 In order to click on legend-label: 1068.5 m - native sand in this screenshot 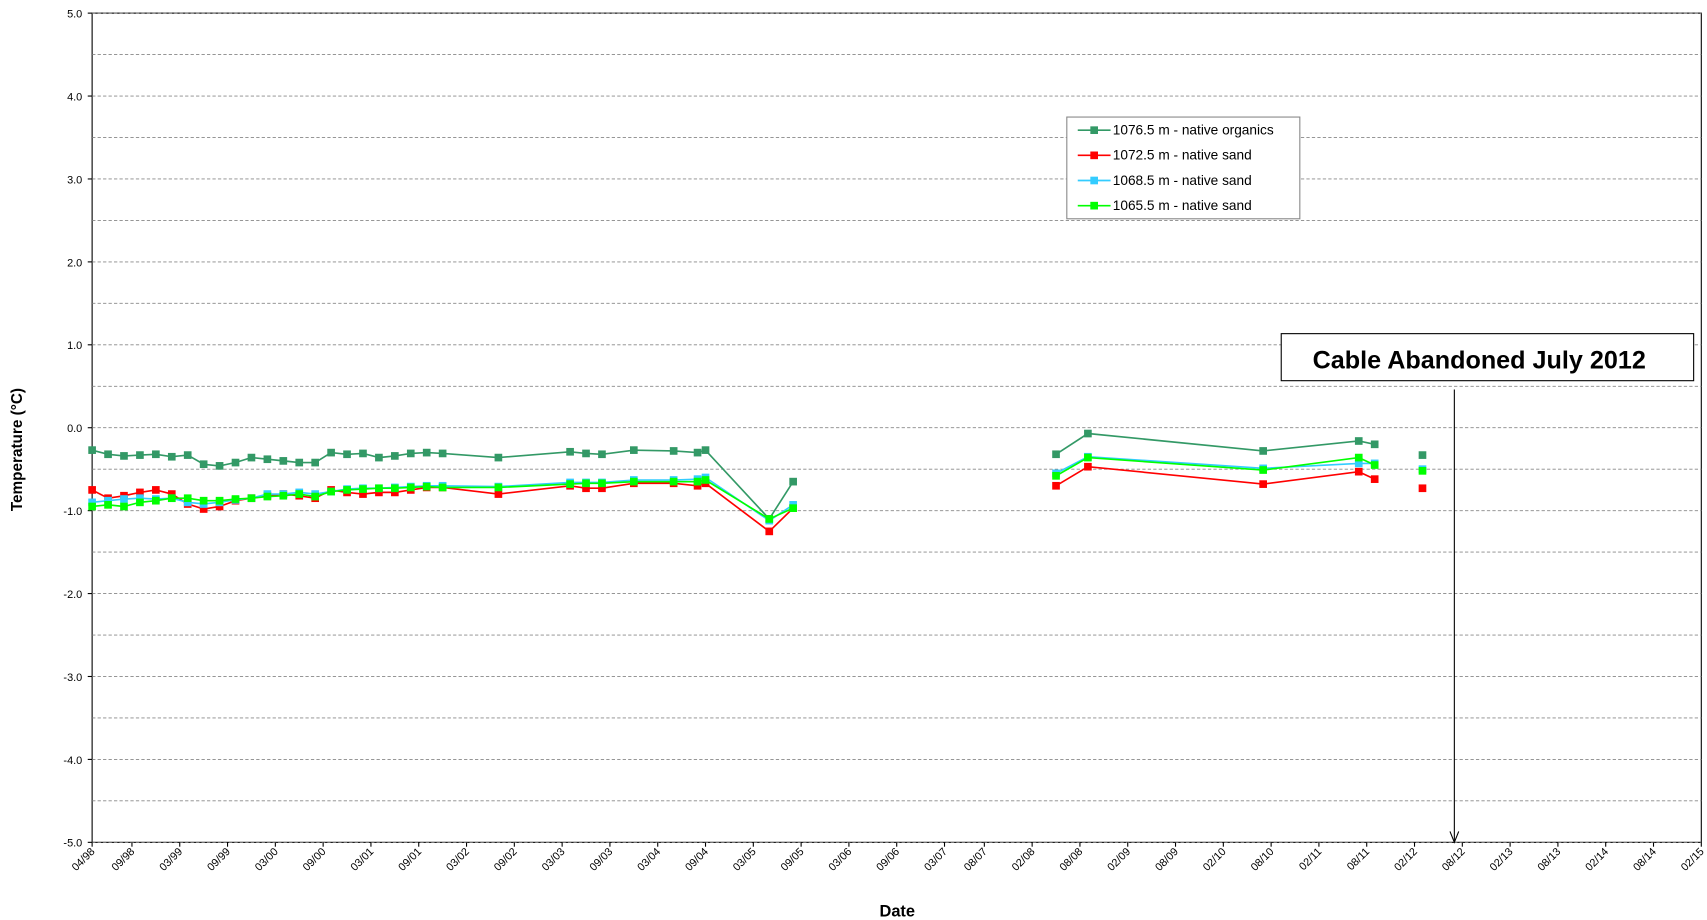, I will do `click(1182, 180)`.